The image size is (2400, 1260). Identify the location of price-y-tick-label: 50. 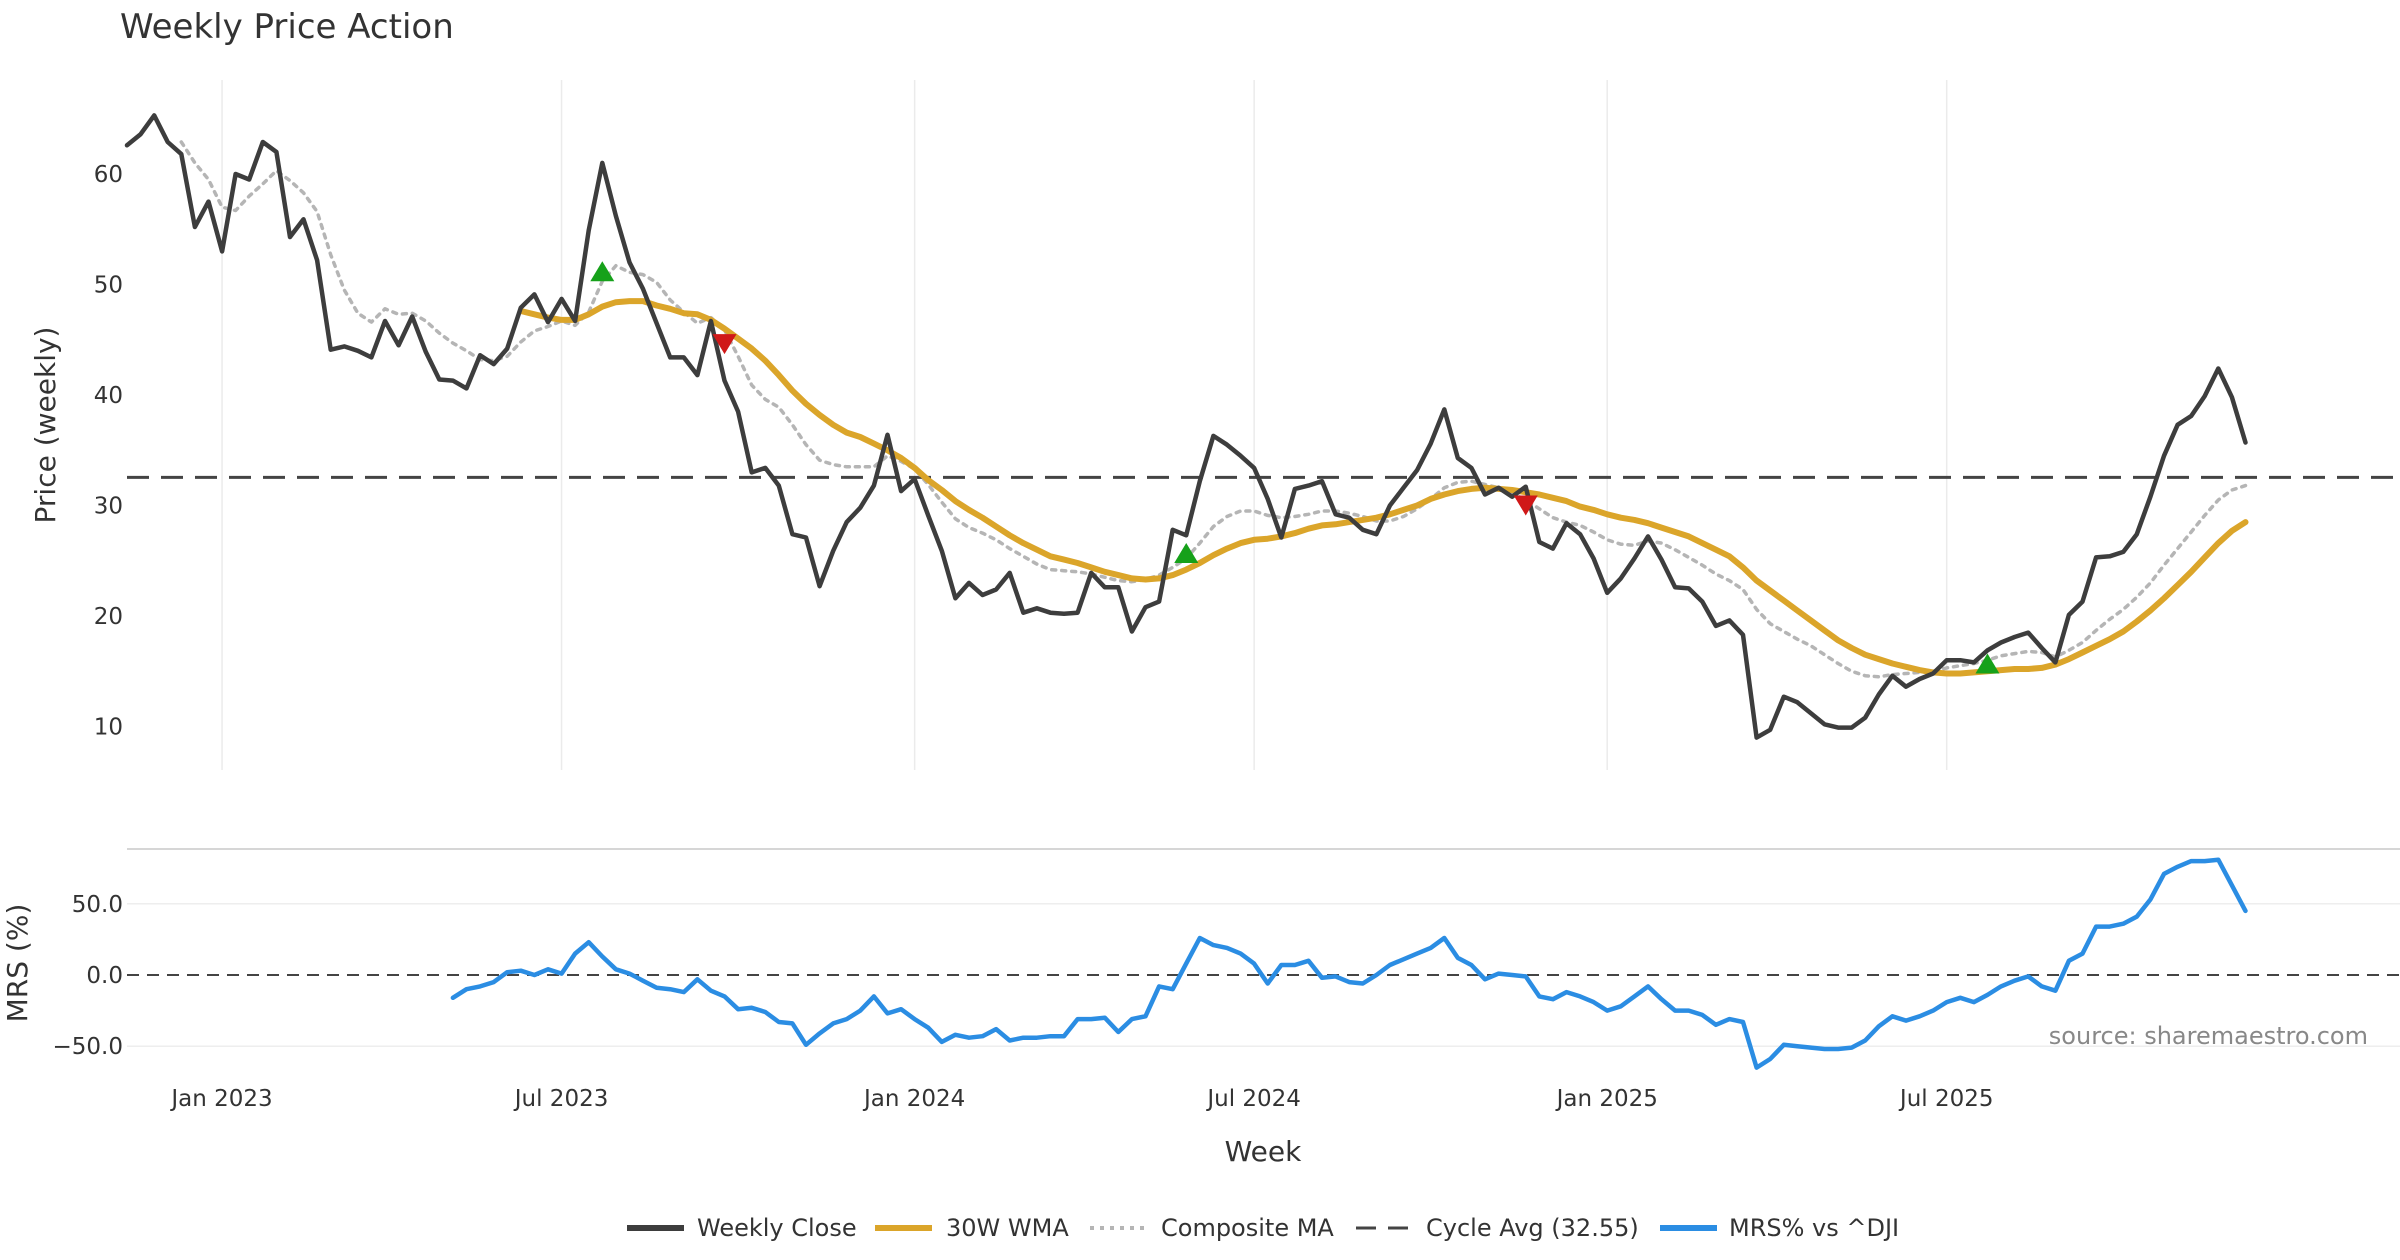
(108, 286).